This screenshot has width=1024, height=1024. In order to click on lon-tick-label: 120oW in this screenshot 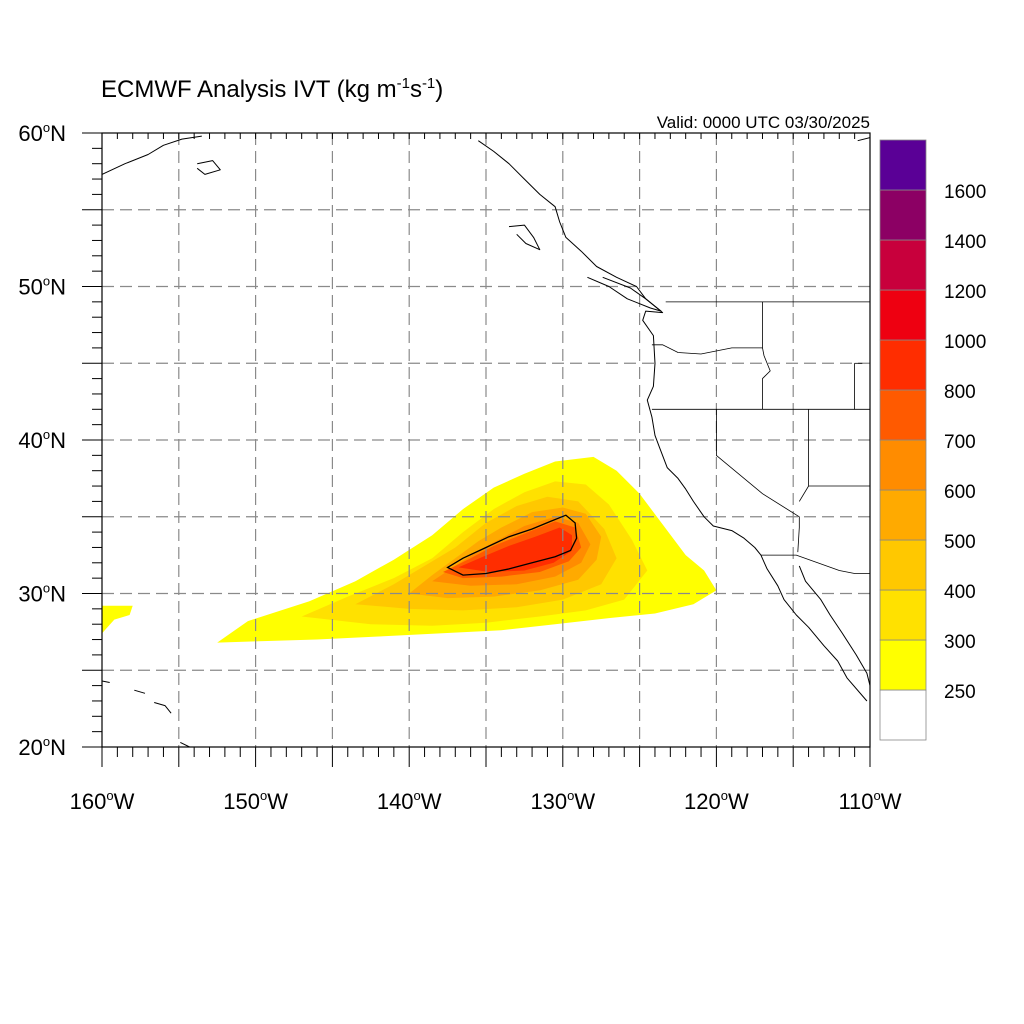, I will do `click(716, 801)`.